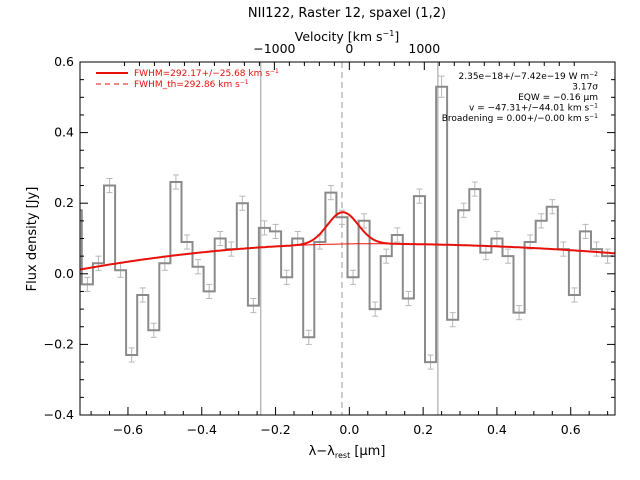 The height and width of the screenshot is (480, 640). Describe the element at coordinates (64, 273) in the screenshot. I see `y-tick-label: 0.0` at that location.